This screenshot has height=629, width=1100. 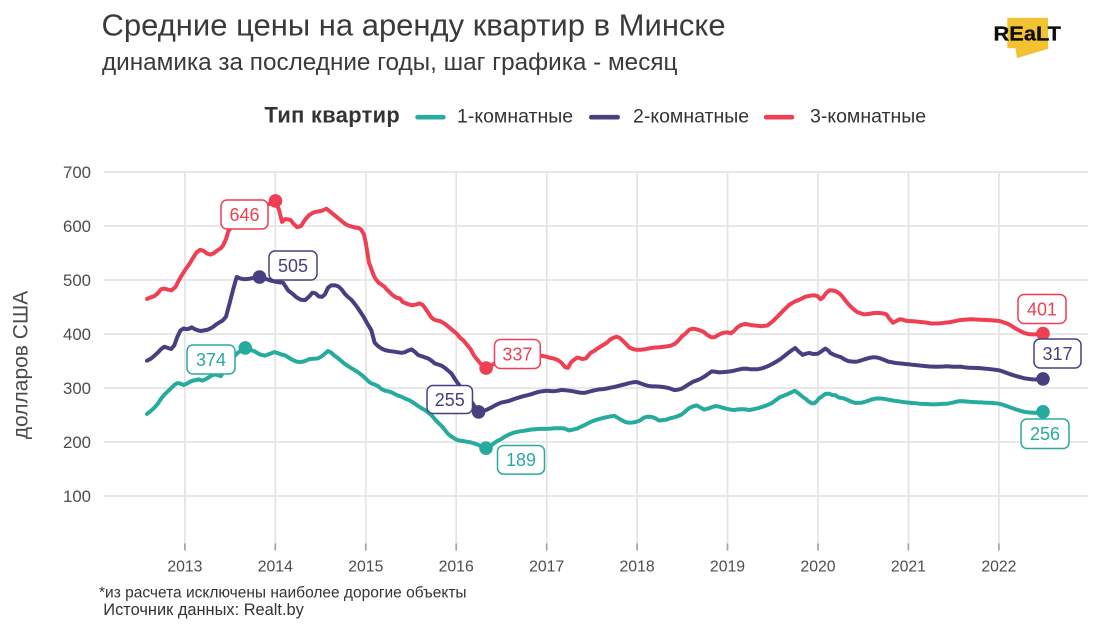 What do you see at coordinates (333, 115) in the screenshot?
I see `svg-text: Тип квартир` at bounding box center [333, 115].